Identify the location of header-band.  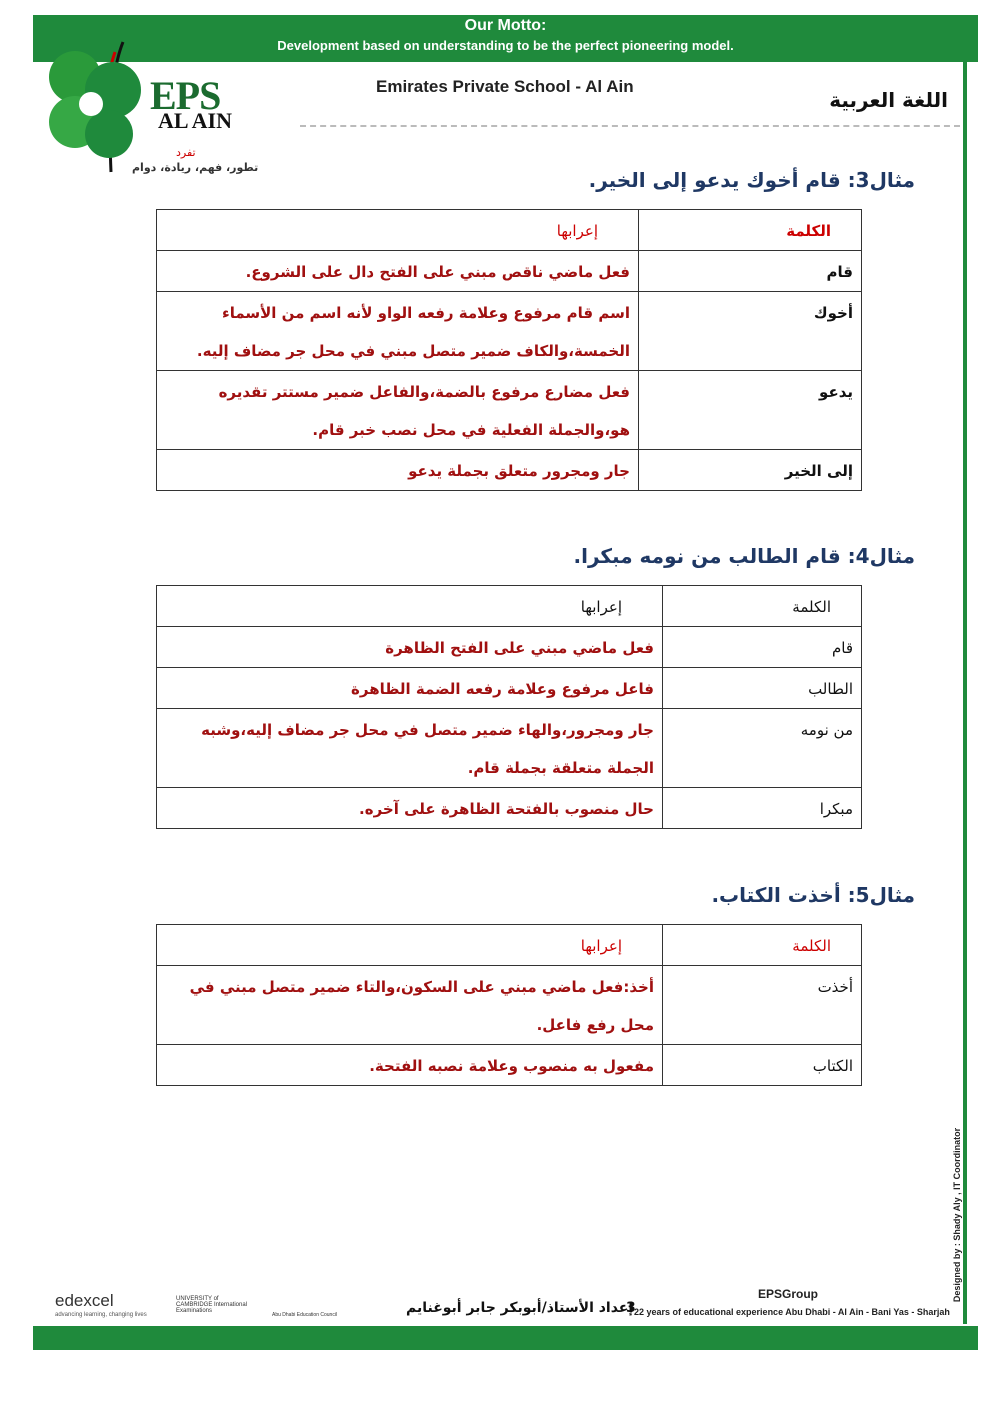
(505, 38).